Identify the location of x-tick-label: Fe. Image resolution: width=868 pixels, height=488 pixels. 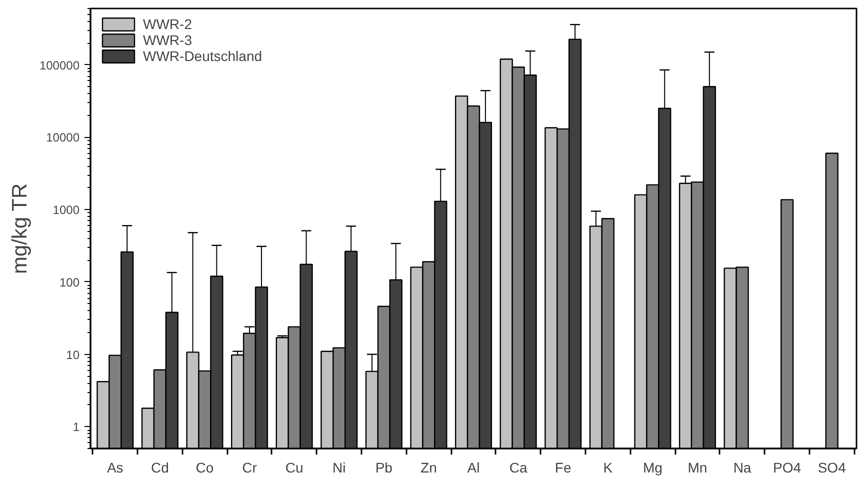
(563, 468).